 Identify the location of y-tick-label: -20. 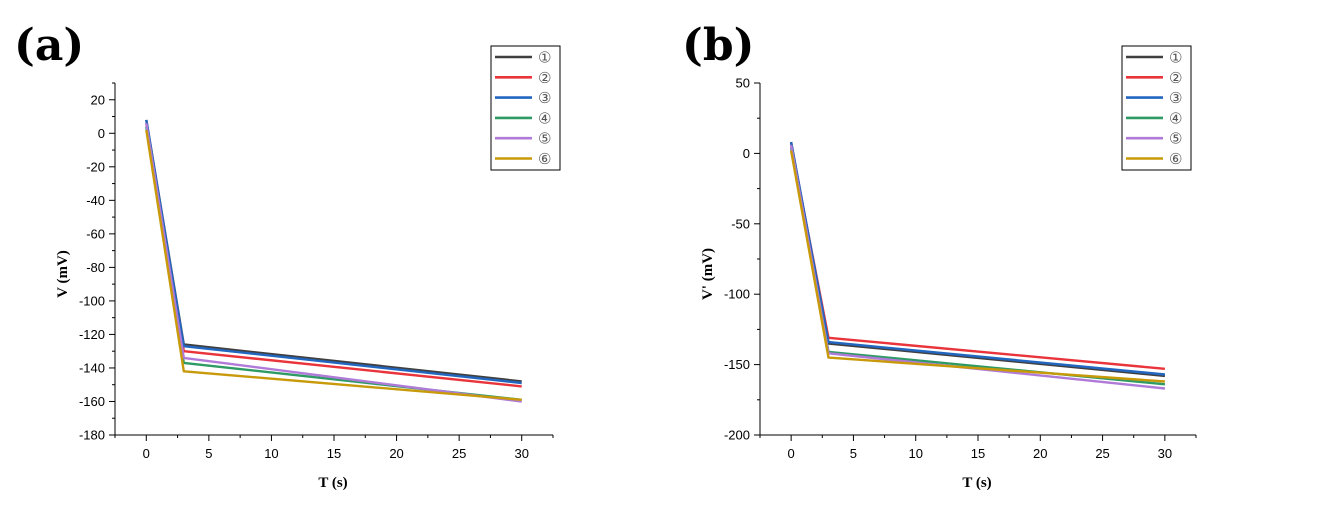
(95, 166).